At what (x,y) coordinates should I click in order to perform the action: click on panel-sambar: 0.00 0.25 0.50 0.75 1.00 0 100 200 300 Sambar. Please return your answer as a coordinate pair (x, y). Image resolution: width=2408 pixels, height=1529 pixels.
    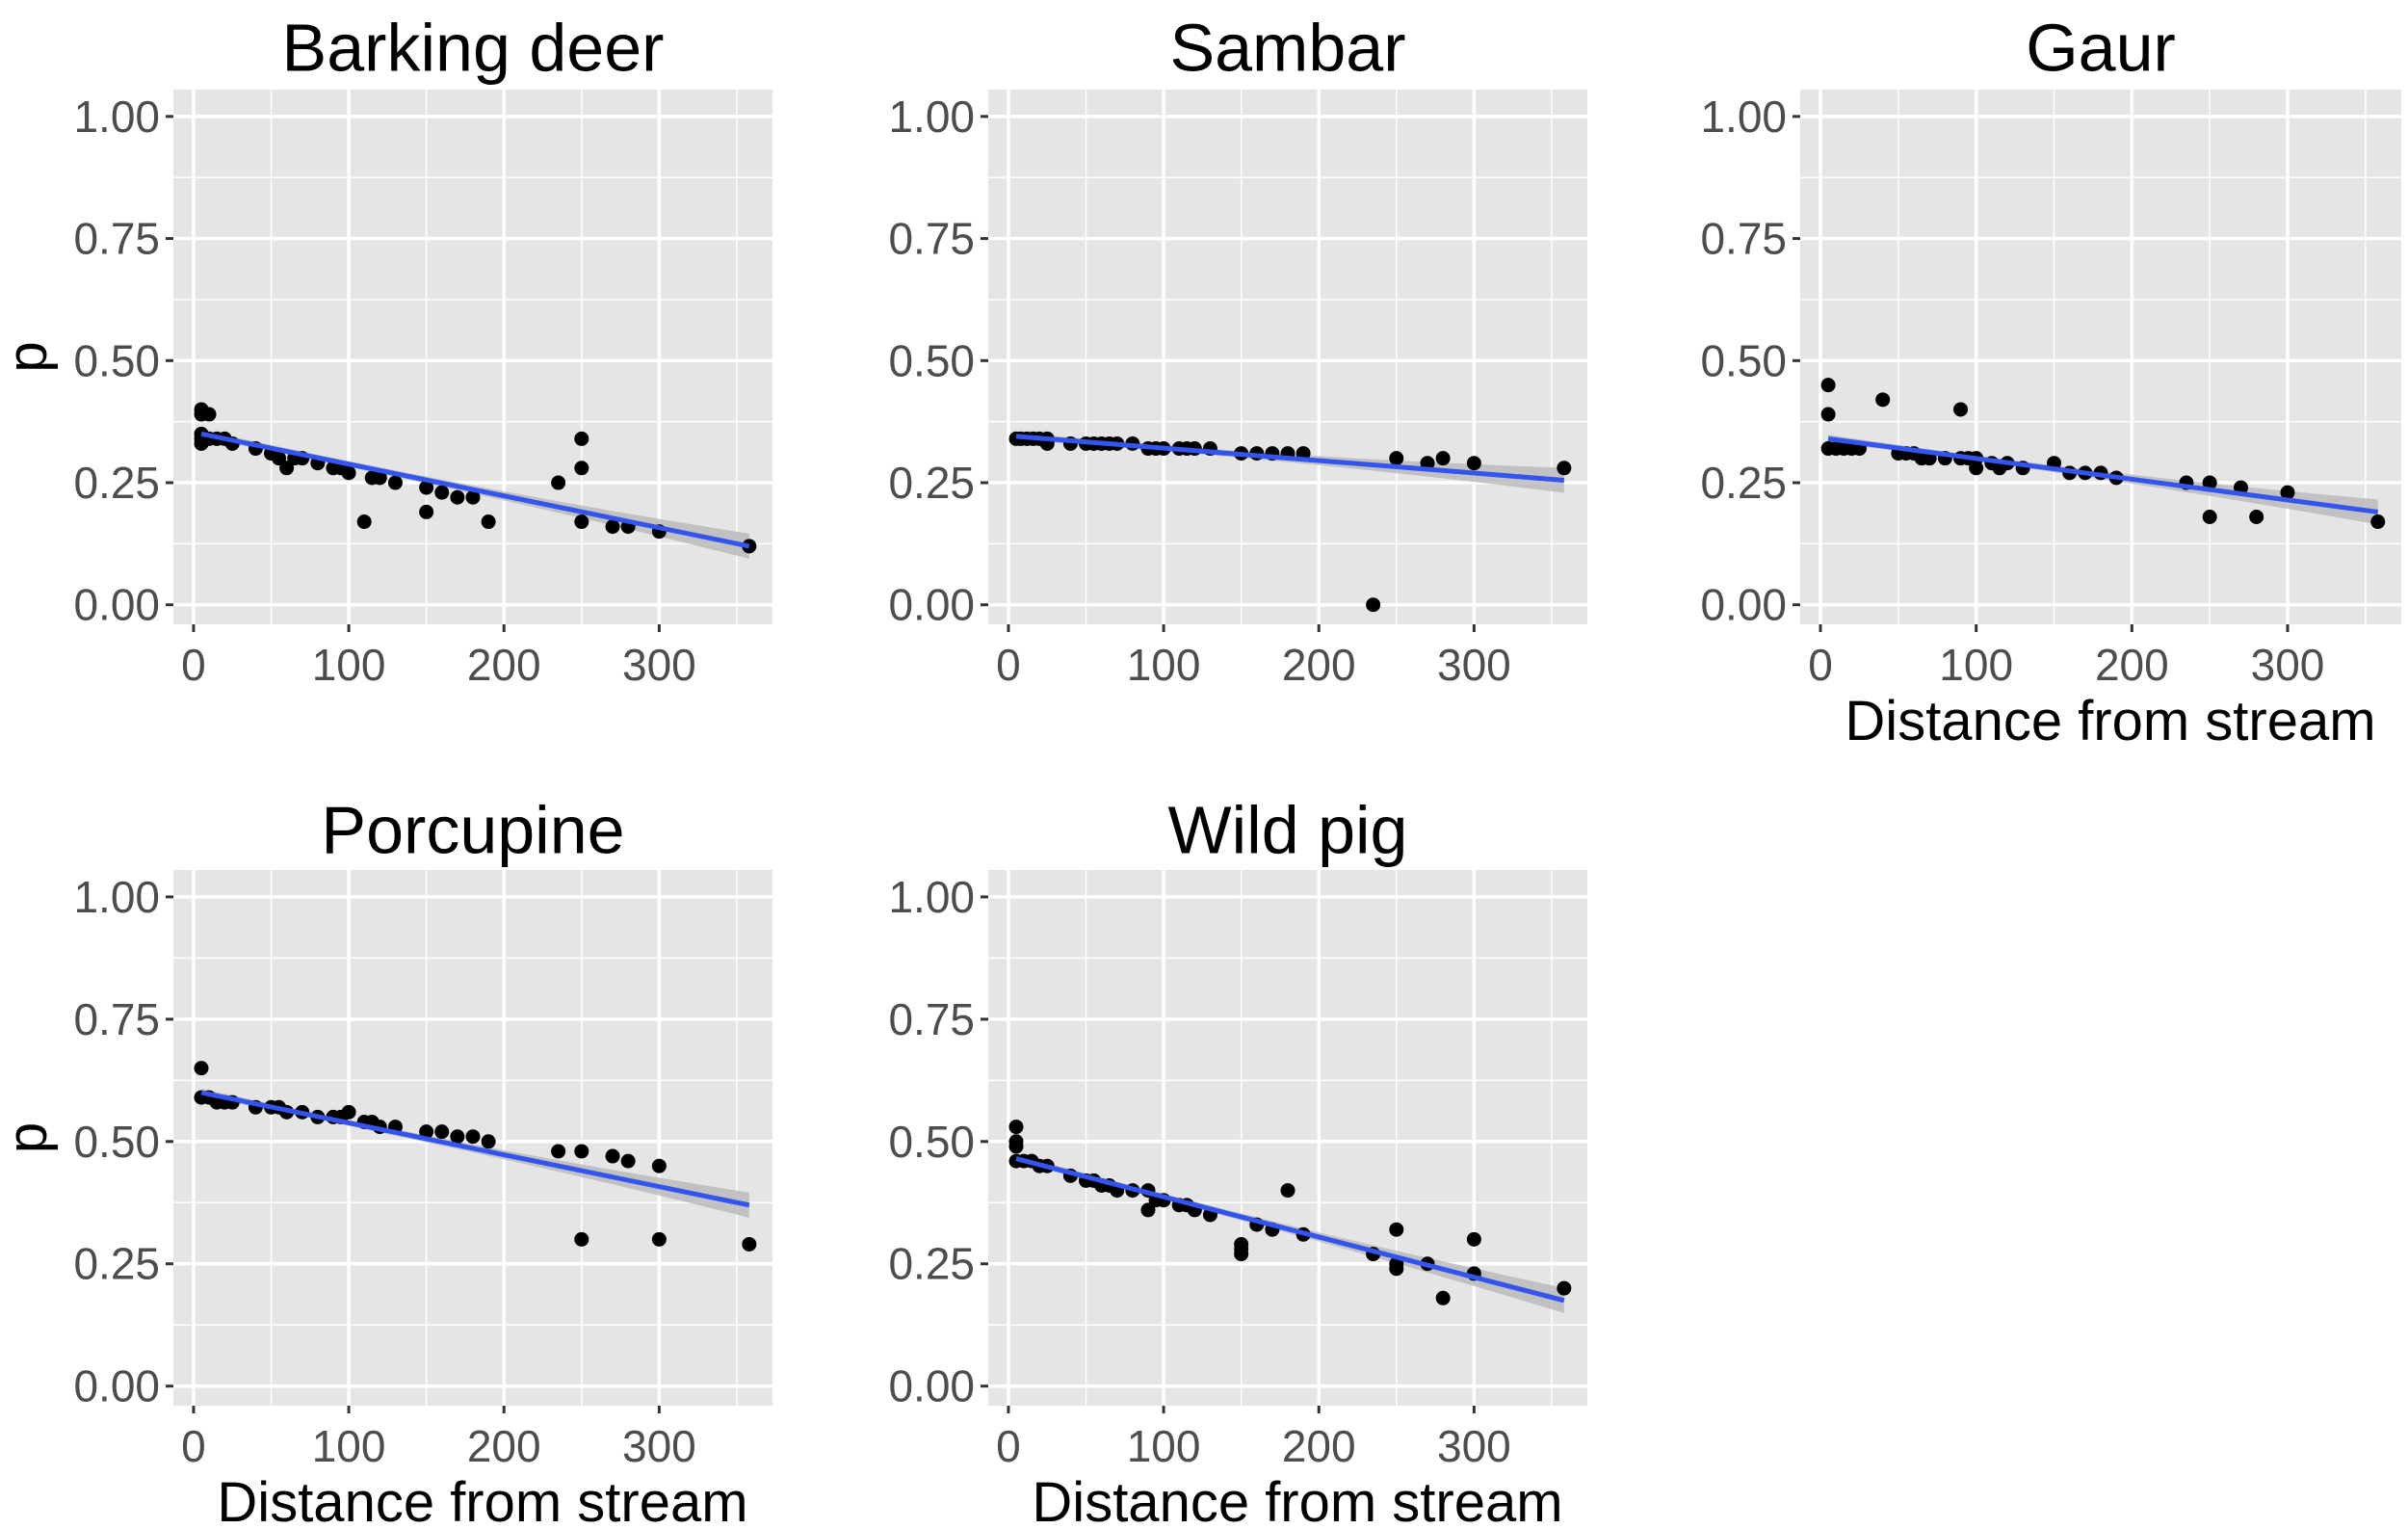
    Looking at the image, I should click on (1237, 350).